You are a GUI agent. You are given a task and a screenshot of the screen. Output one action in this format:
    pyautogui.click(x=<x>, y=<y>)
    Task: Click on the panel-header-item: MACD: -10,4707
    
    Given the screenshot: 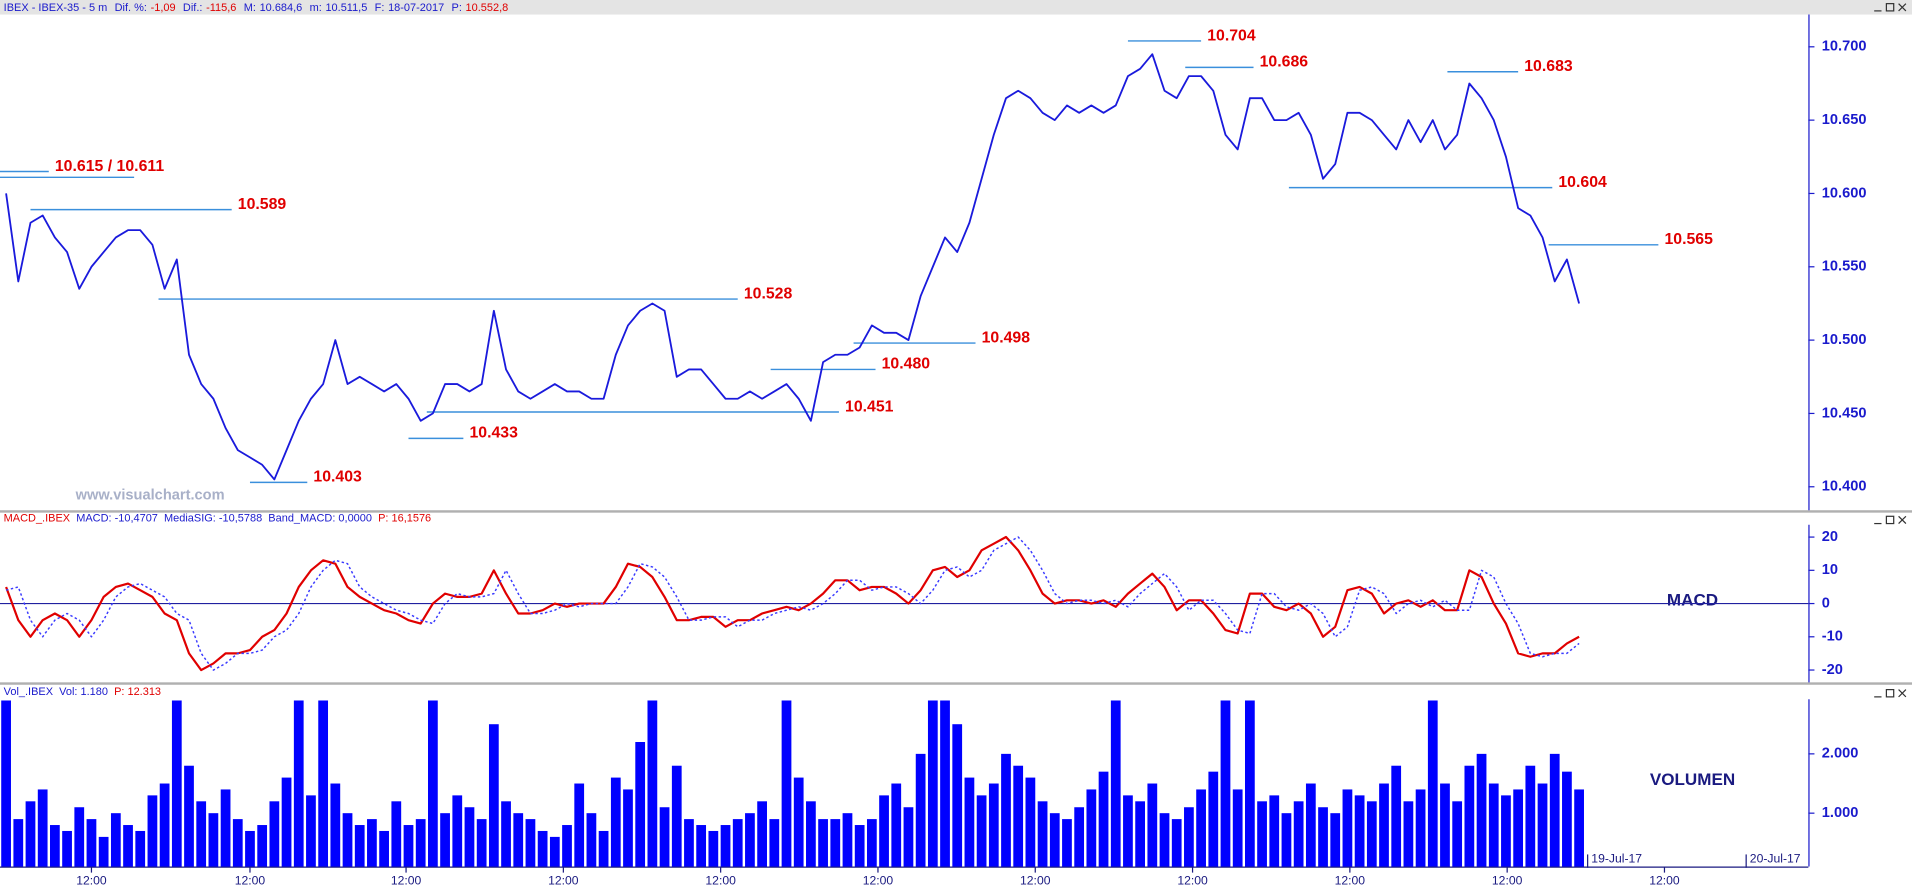 What is the action you would take?
    pyautogui.click(x=117, y=519)
    